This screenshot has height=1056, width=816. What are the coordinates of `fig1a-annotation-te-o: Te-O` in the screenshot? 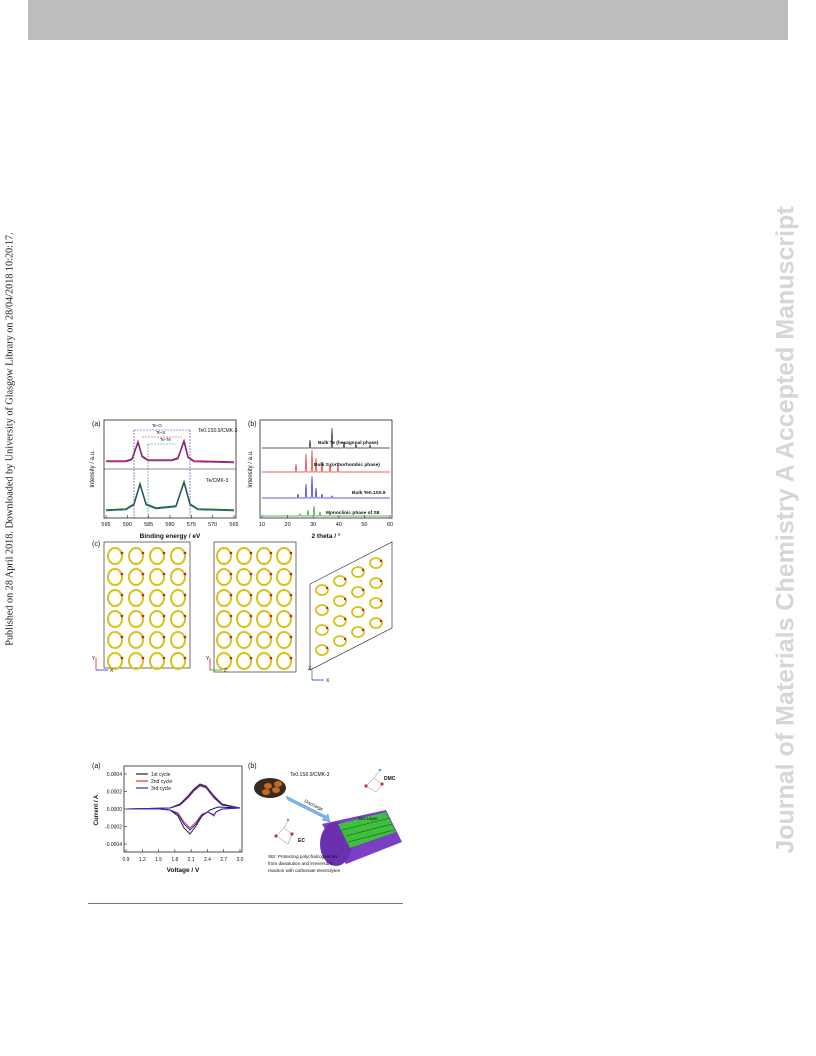 It's located at (157, 425).